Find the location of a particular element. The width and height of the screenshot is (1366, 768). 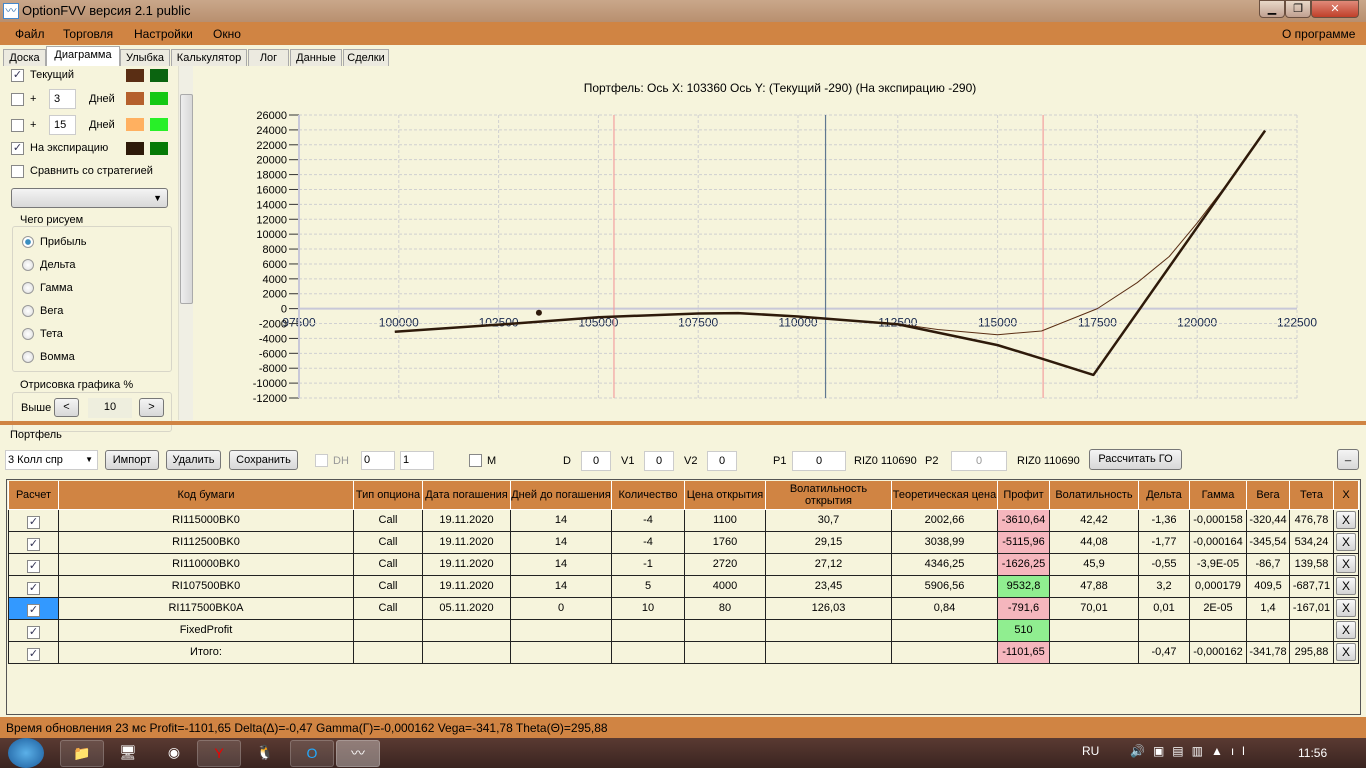

opera-icon: O is located at coordinates (312, 753).